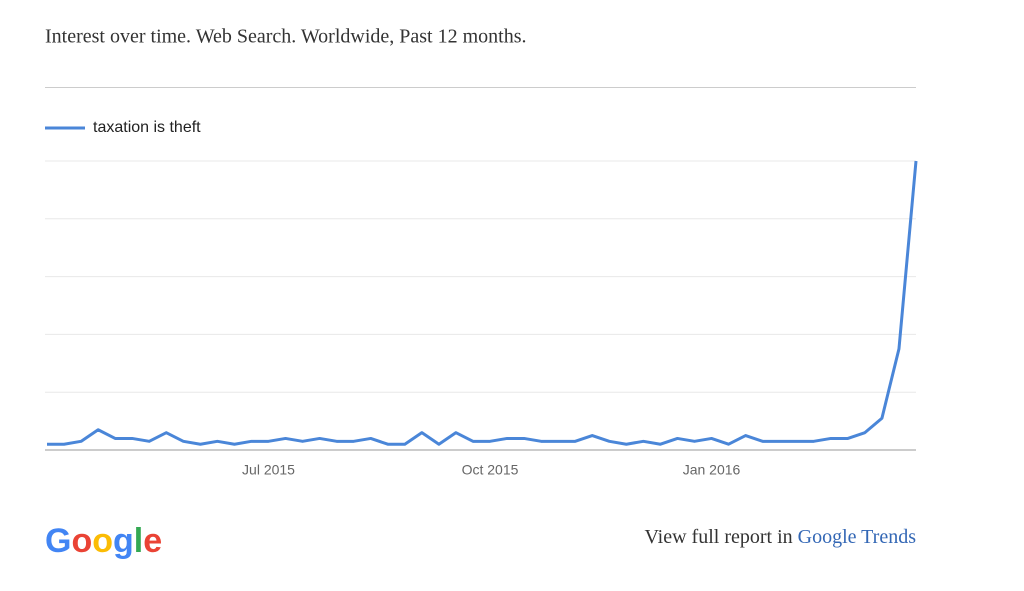  I want to click on legend-label: taxation is theft, so click(147, 127).